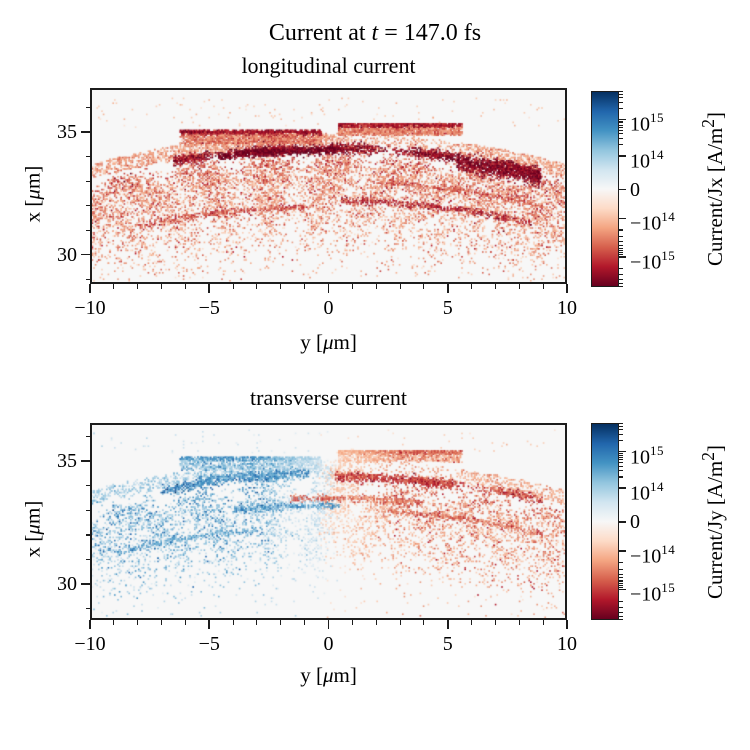 The width and height of the screenshot is (750, 750). I want to click on colorbar-tick-label: 0, so click(635, 189).